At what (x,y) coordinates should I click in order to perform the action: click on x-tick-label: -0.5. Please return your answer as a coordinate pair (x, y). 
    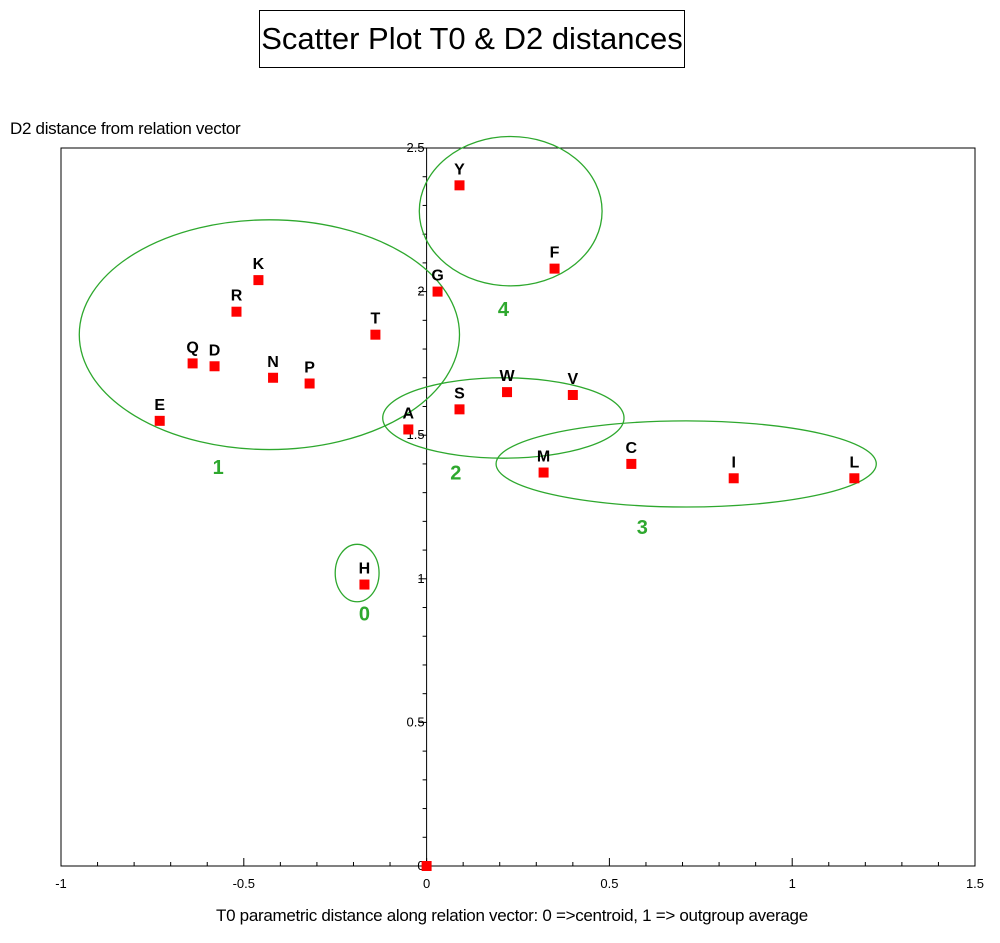
    Looking at the image, I should click on (244, 883).